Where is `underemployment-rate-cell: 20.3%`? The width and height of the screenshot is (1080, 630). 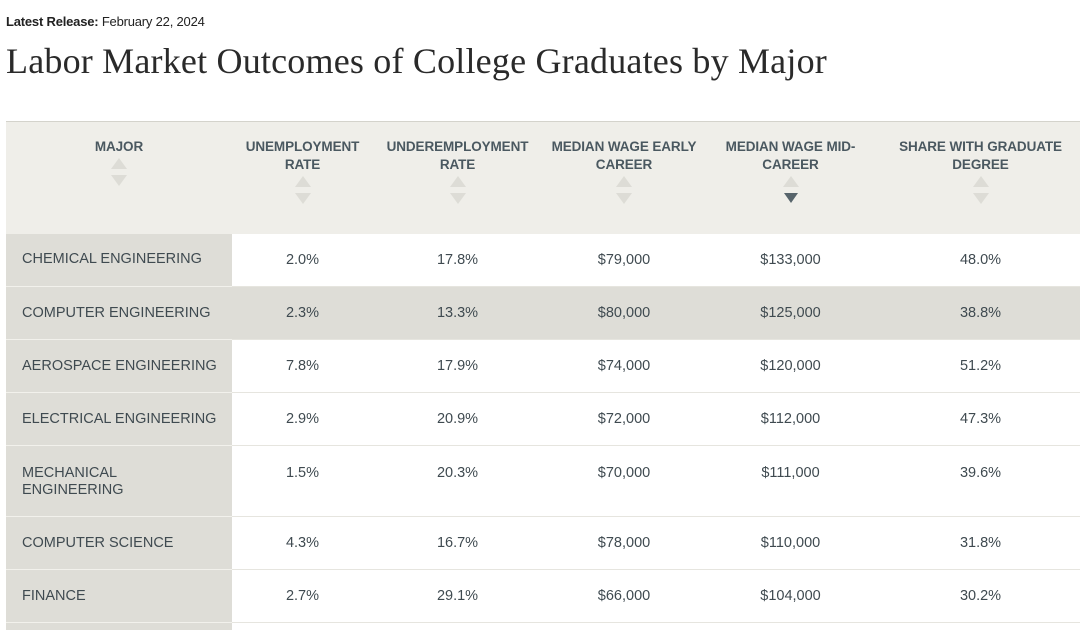
underemployment-rate-cell: 20.3% is located at coordinates (457, 481).